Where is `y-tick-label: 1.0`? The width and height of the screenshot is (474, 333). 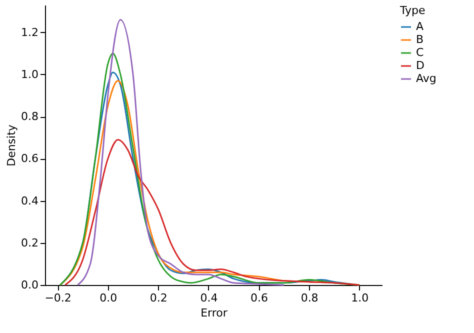
y-tick-label: 1.0 is located at coordinates (29, 74).